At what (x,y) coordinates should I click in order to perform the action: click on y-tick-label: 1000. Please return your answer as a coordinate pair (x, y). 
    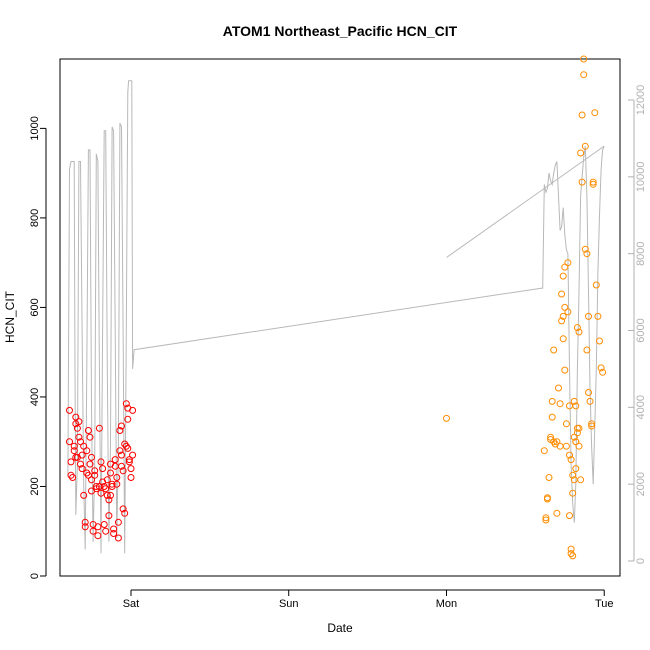
    Looking at the image, I should click on (35, 128).